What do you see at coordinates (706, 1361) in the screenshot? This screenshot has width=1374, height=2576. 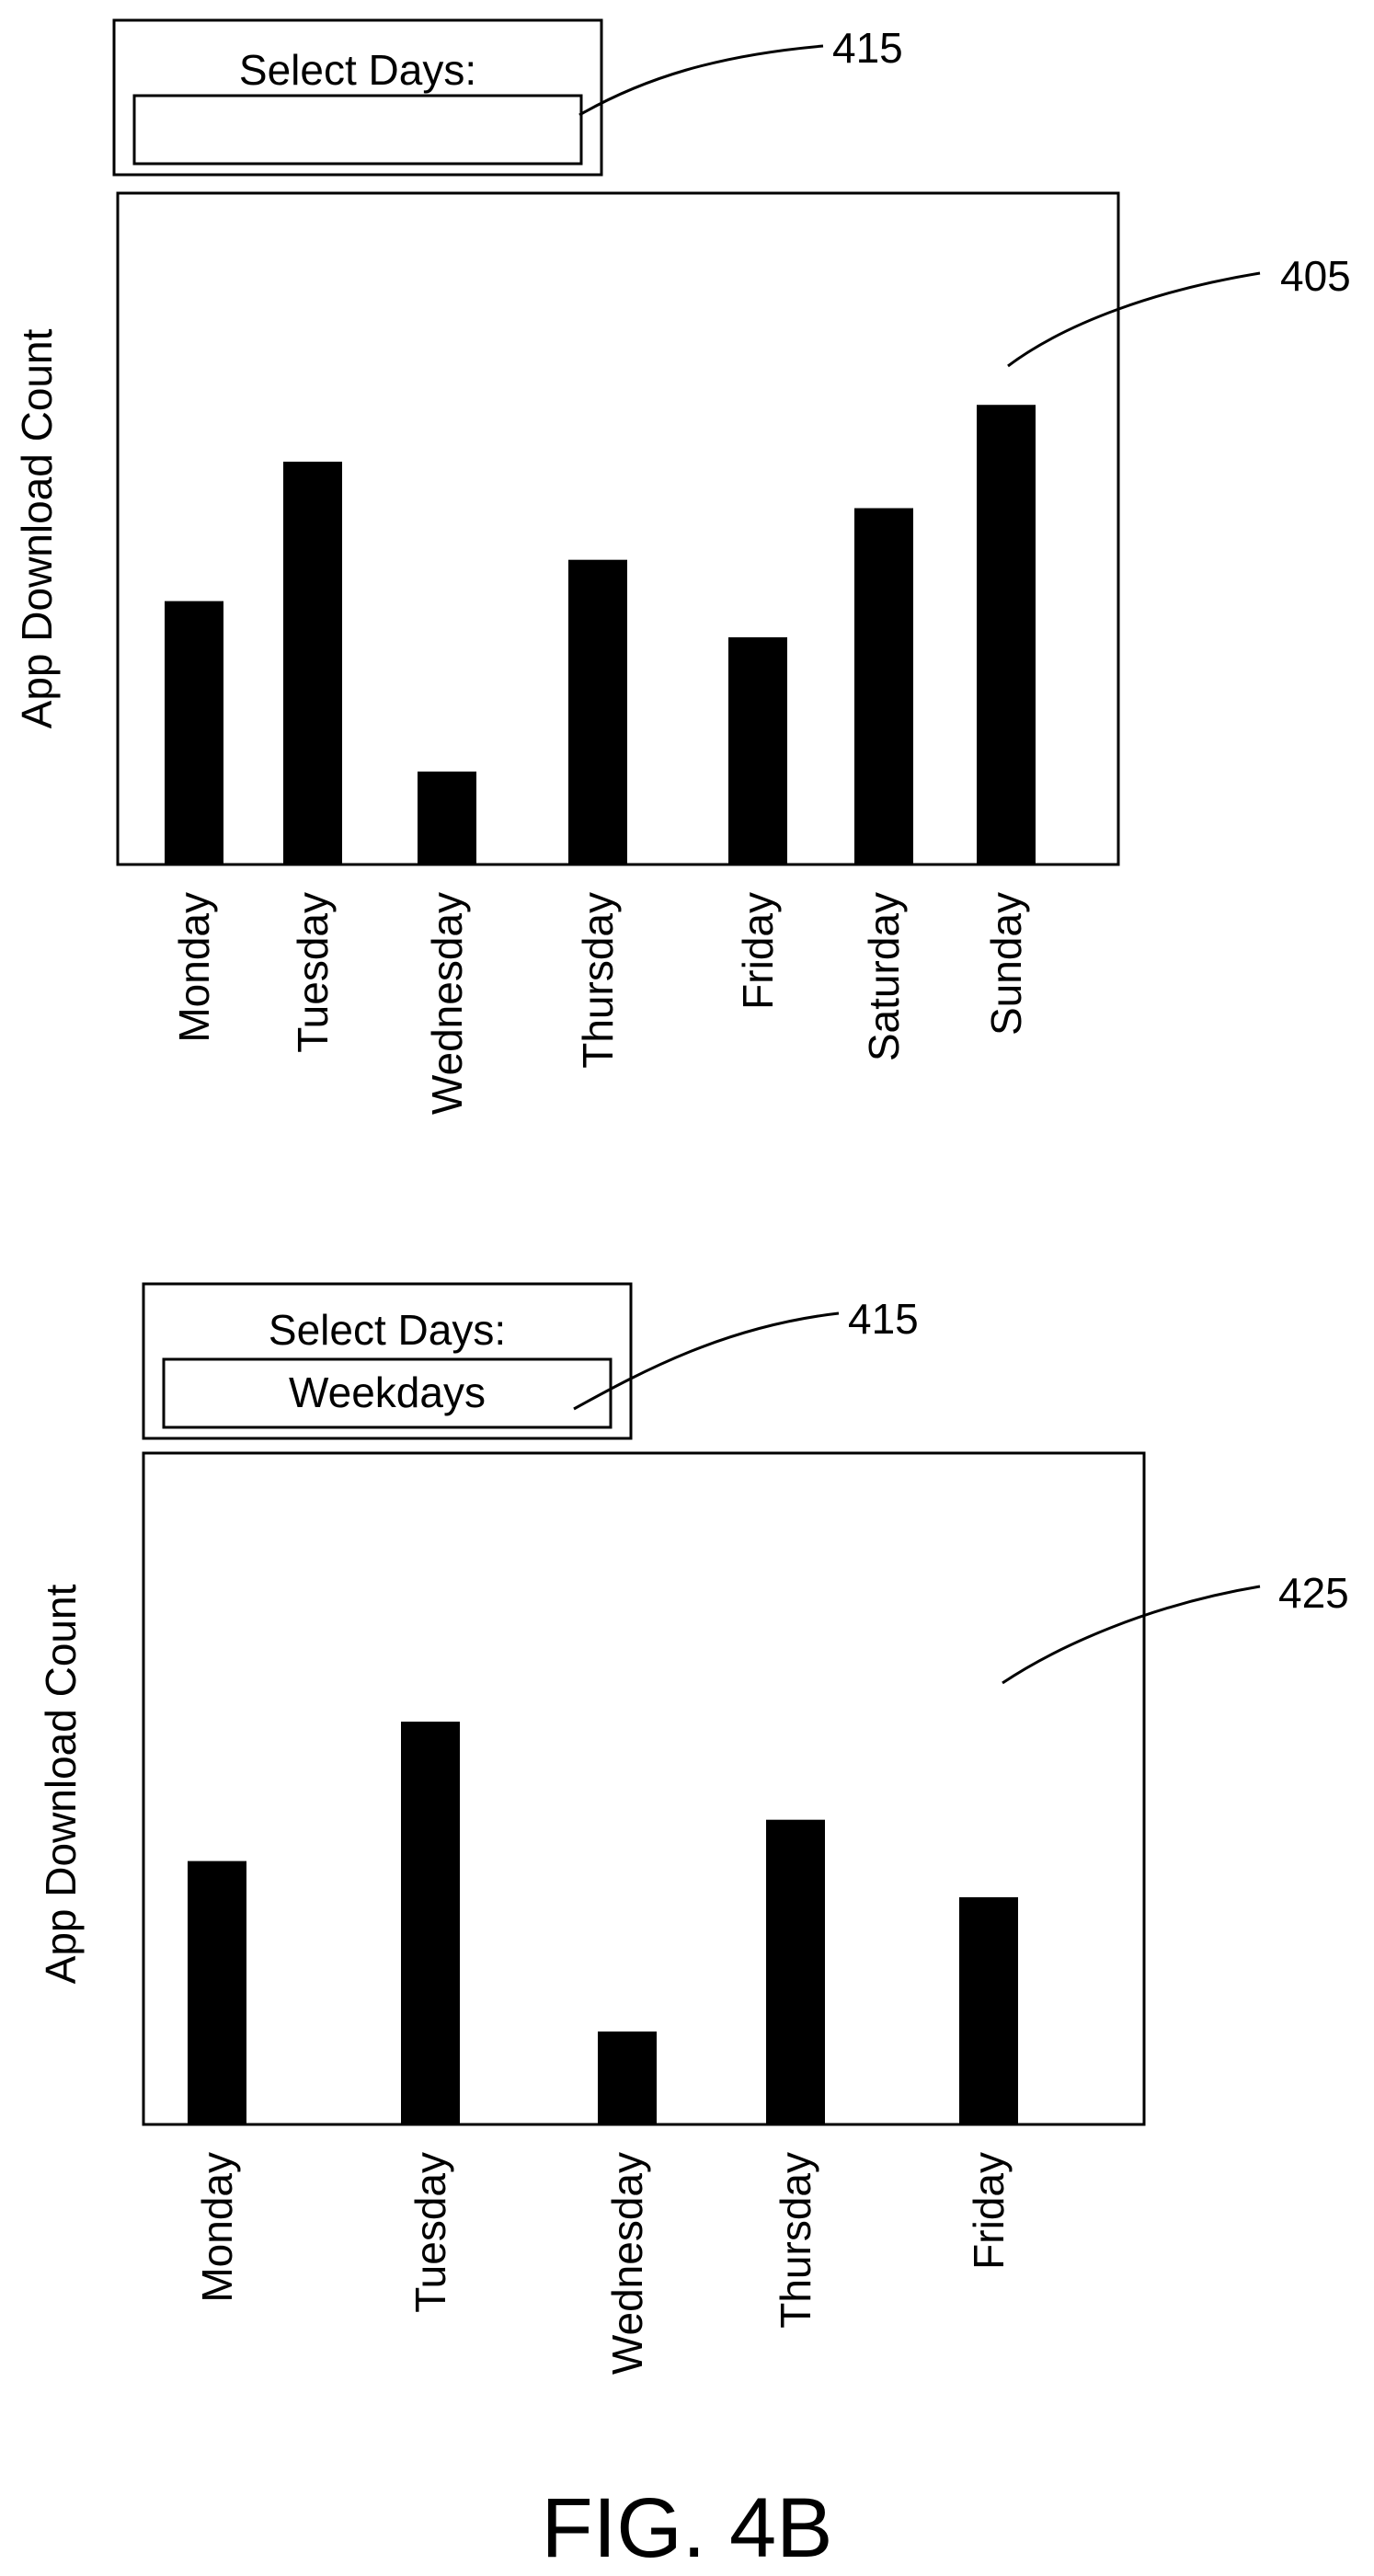 I see `ref-leader-415-b` at bounding box center [706, 1361].